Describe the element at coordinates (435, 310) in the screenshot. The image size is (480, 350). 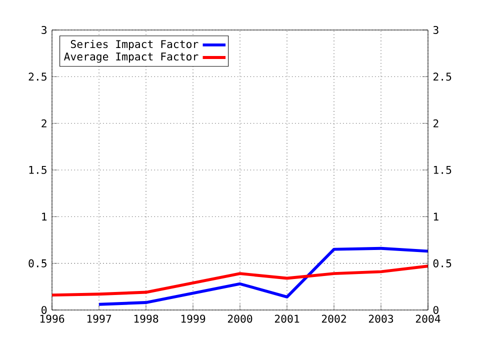
I see `y2-tick-label: 0` at that location.